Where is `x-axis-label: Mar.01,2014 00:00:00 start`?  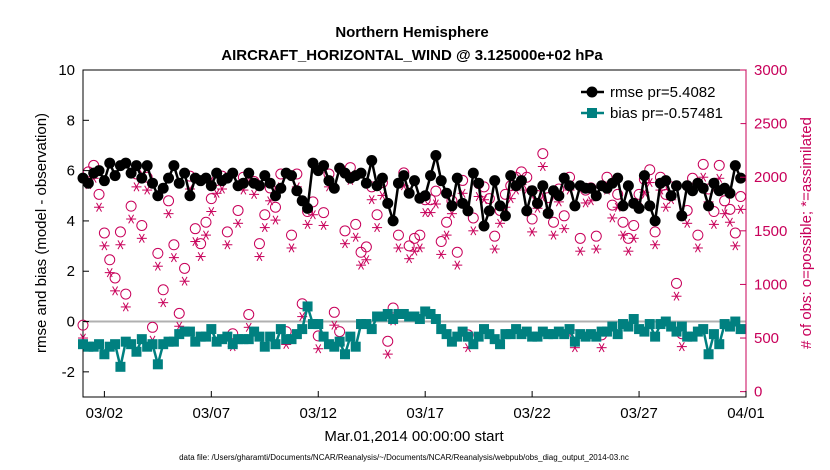
x-axis-label: Mar.01,2014 00:00:00 start is located at coordinates (414, 436).